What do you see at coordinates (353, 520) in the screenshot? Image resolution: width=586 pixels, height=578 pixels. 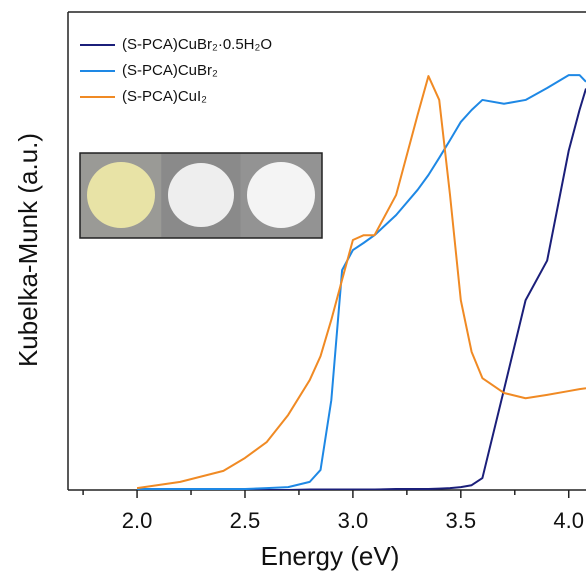 I see `x-tick-label: 3.0` at bounding box center [353, 520].